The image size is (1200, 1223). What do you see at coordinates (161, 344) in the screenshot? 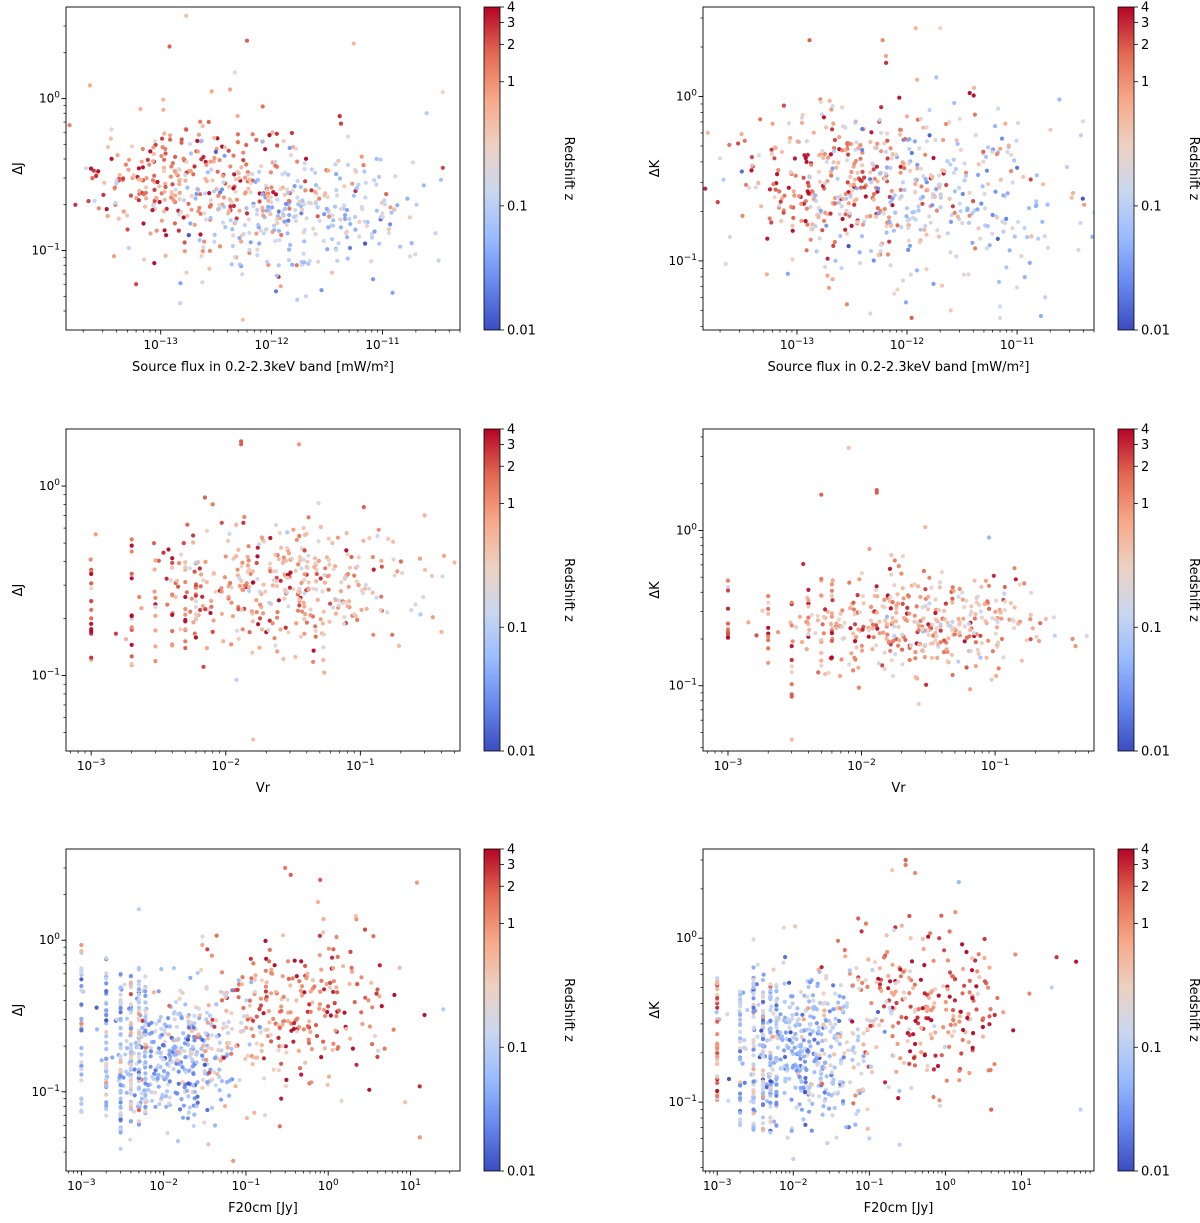
I see `tick-label: 10⁻¹³` at bounding box center [161, 344].